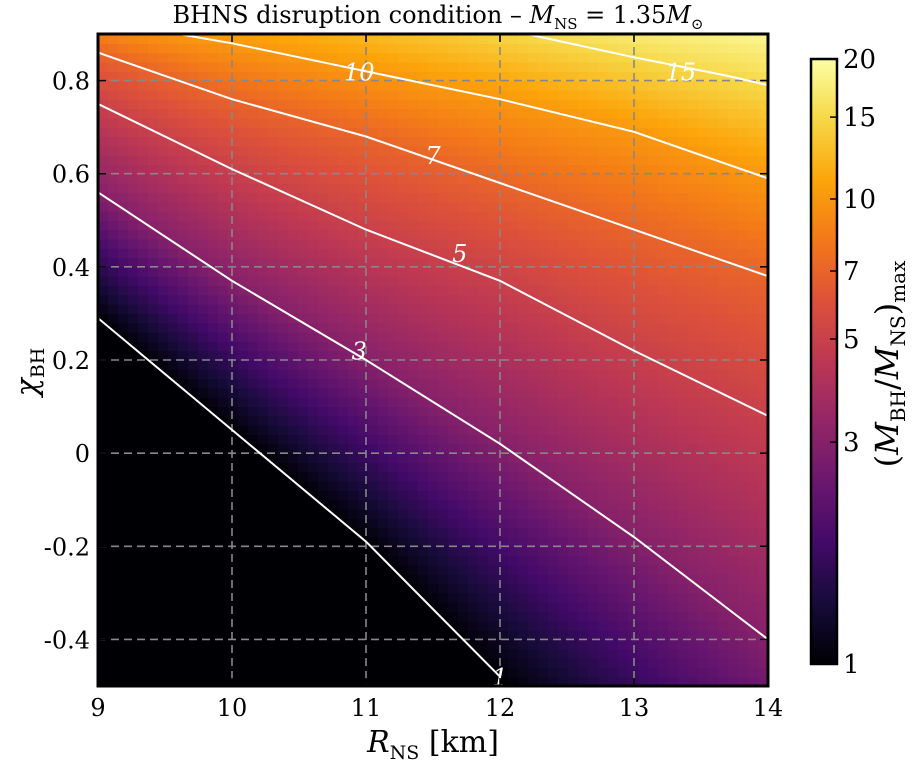  I want to click on chart-title-sub: NS, so click(565, 24).